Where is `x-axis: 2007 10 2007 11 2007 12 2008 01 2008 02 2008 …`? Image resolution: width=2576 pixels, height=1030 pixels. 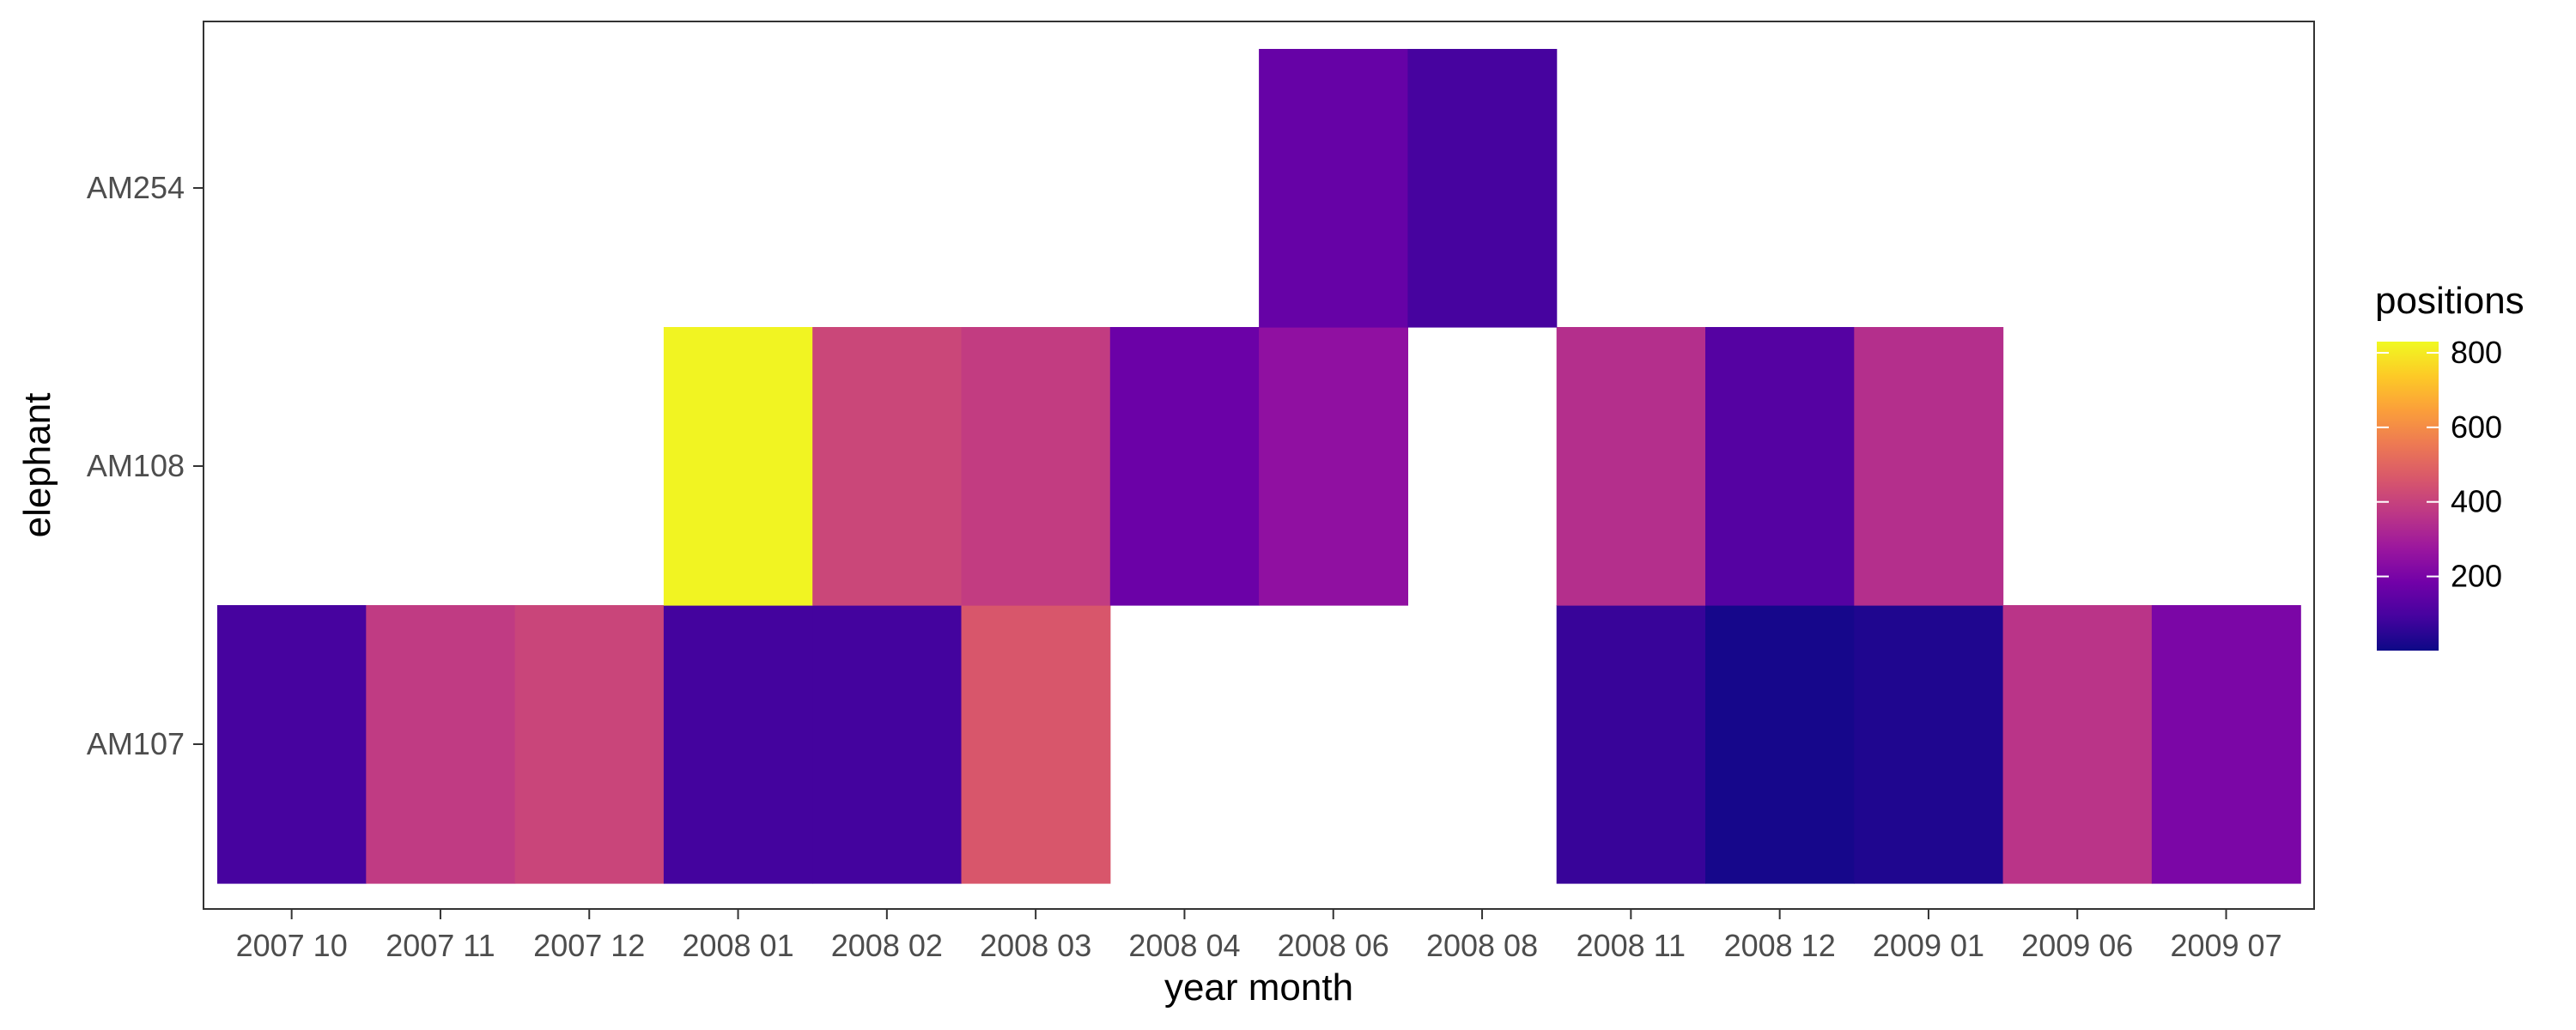
x-axis: 2007 10 2007 11 2007 12 2008 01 2008 02 2008 … is located at coordinates (1259, 936).